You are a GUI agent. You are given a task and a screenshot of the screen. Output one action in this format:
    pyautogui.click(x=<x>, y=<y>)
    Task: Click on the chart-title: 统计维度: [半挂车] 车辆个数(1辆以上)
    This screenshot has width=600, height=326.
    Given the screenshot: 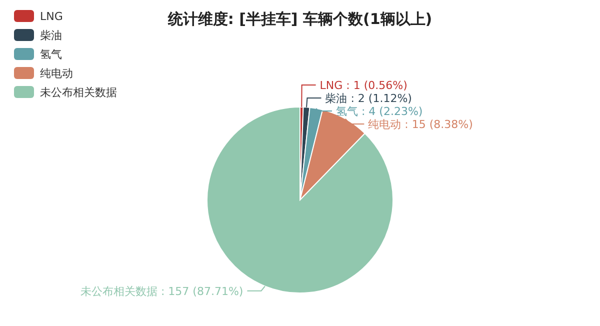 What is the action you would take?
    pyautogui.click(x=299, y=19)
    